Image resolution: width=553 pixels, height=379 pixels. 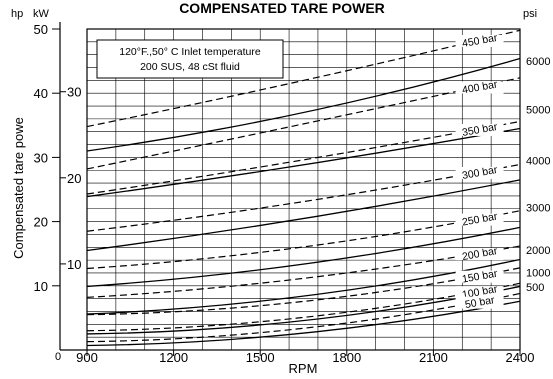 What do you see at coordinates (520, 357) in the screenshot?
I see `x-tick-label: 2400` at bounding box center [520, 357].